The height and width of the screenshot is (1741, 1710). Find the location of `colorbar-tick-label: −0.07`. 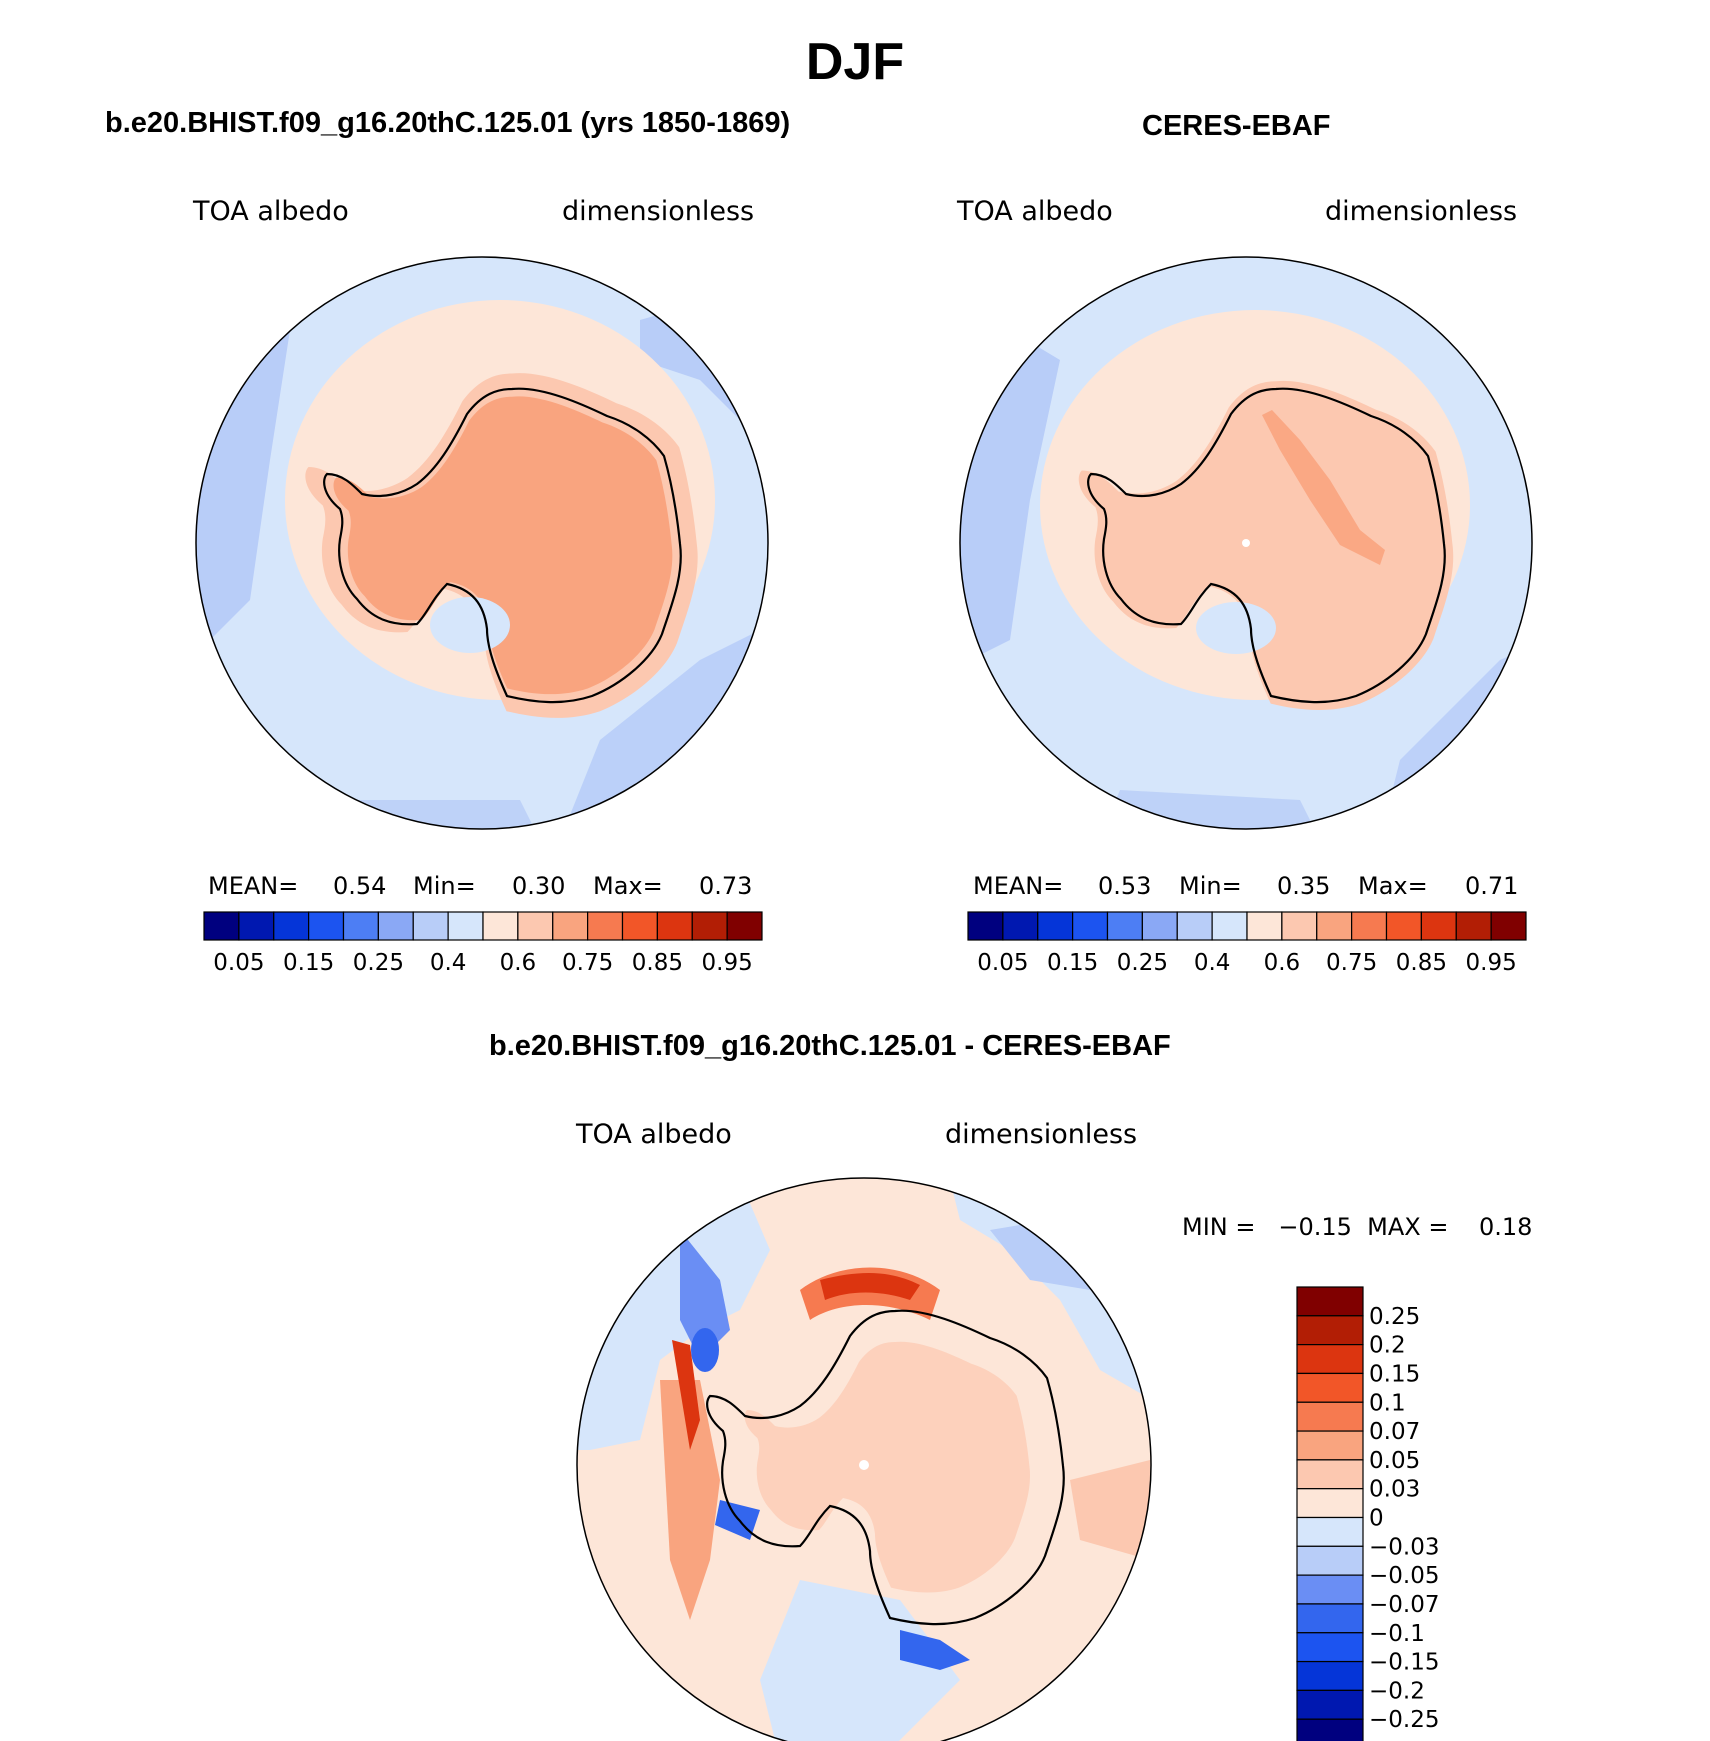

colorbar-tick-label: −0.07 is located at coordinates (1404, 1605).